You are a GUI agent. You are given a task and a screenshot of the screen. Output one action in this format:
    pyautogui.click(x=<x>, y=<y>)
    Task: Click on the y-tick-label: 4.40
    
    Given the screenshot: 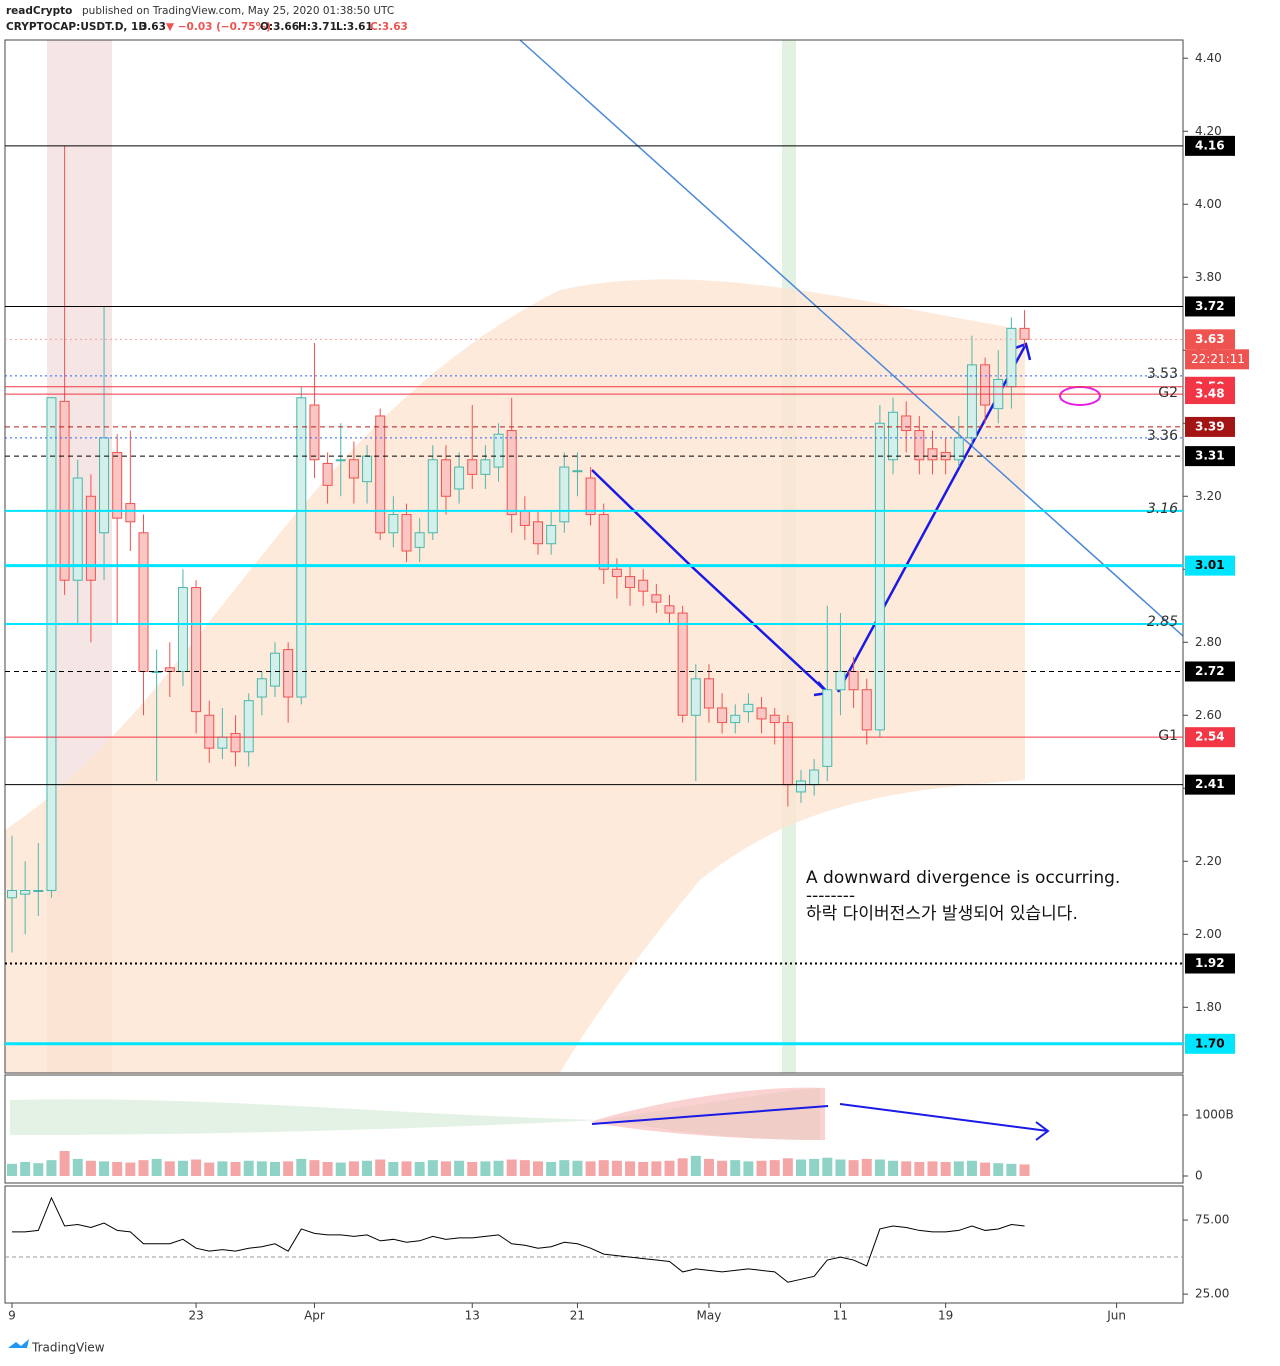 What is the action you would take?
    pyautogui.click(x=1208, y=58)
    